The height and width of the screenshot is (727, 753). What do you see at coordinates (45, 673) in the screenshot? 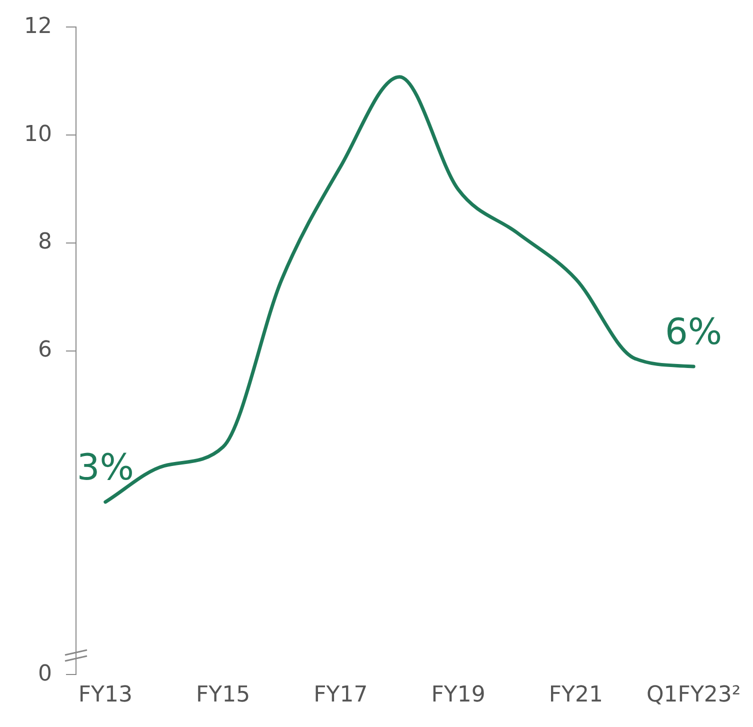
I see `y-tick-label: 0` at bounding box center [45, 673].